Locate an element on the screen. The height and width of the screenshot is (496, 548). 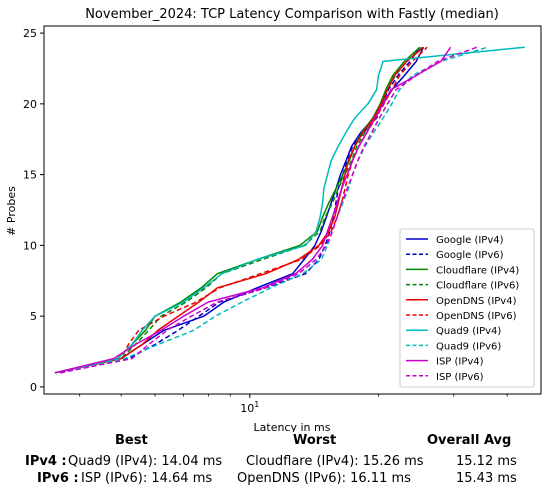
x-tick-label: 101 is located at coordinates (249, 407).